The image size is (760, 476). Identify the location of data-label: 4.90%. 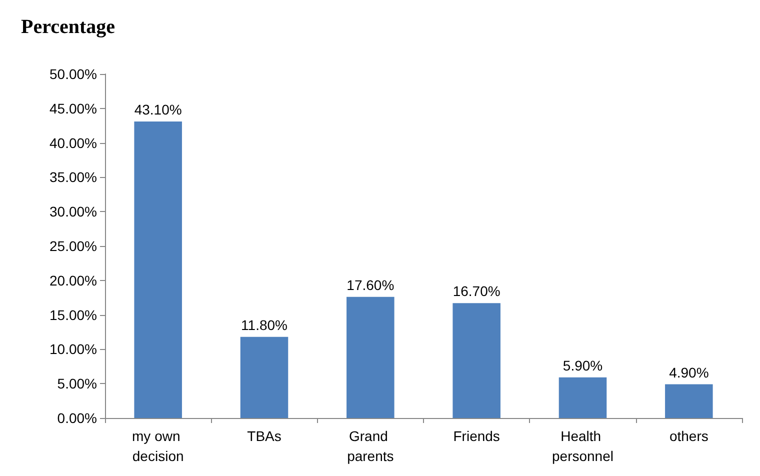
(689, 372).